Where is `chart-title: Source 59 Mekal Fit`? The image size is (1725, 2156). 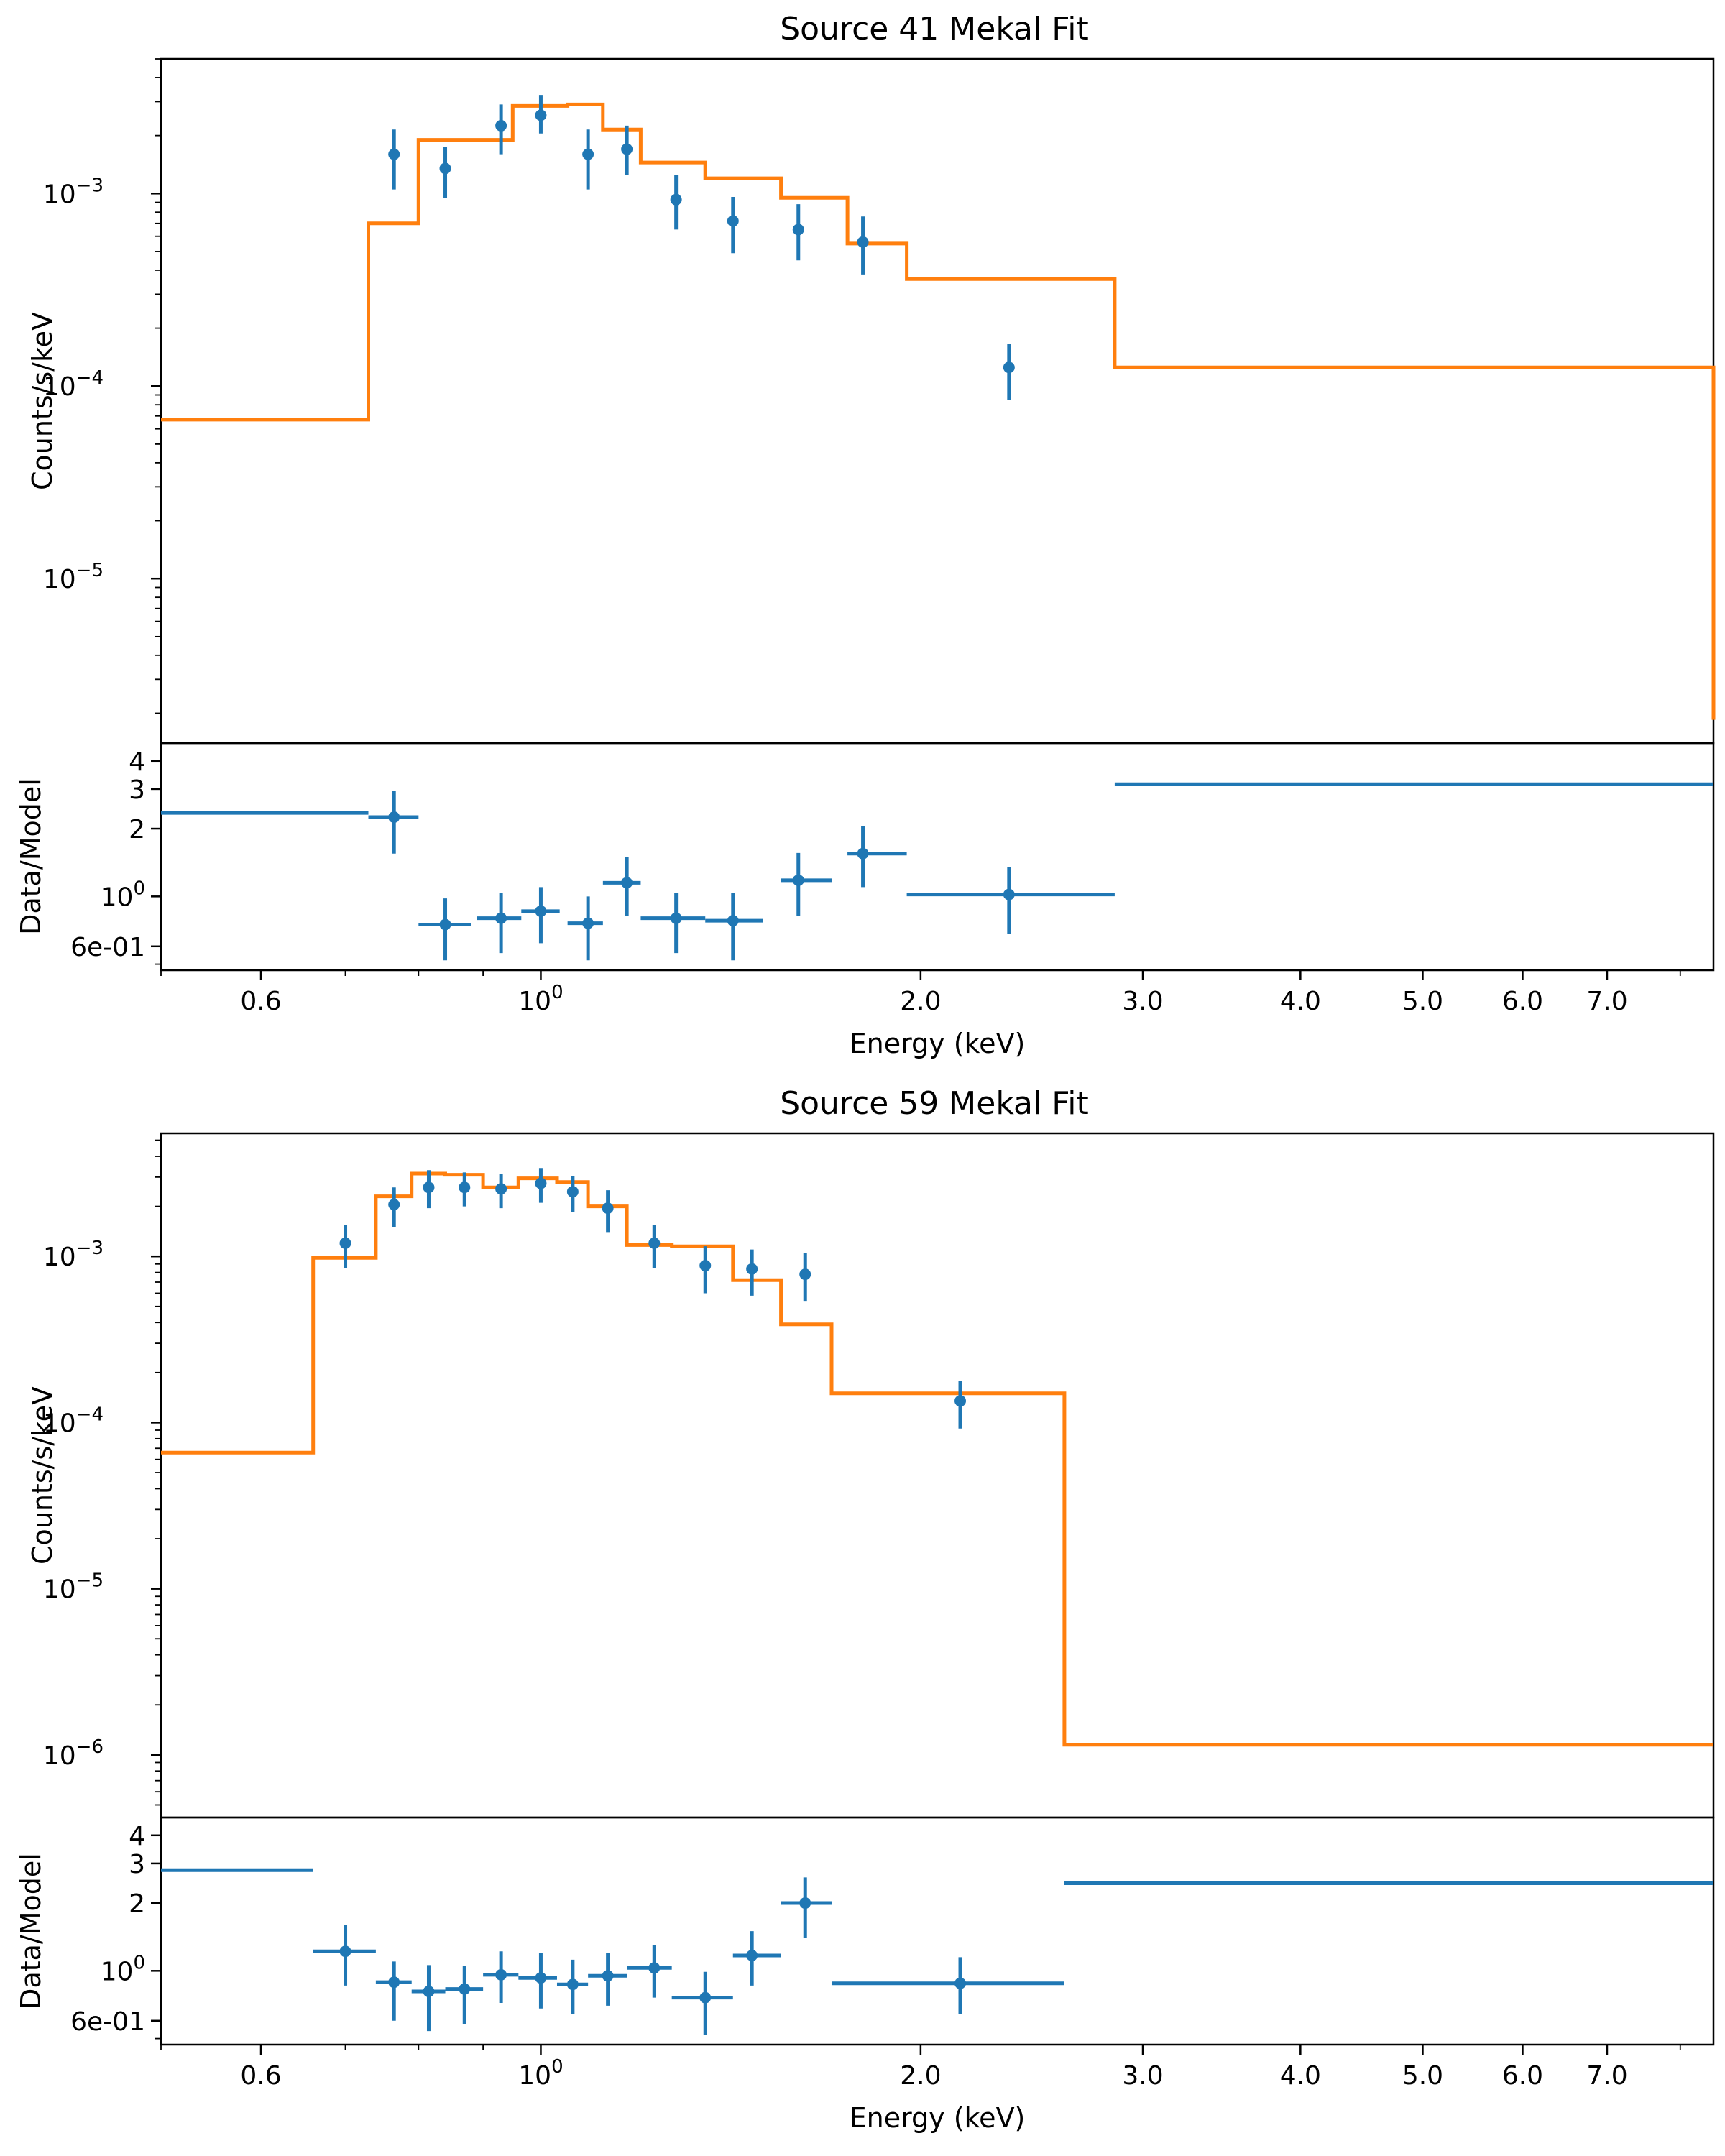 chart-title: Source 59 Mekal Fit is located at coordinates (934, 1103).